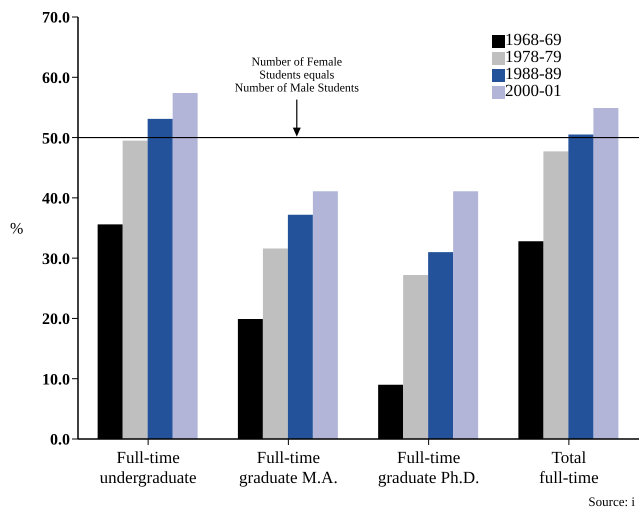 Image resolution: width=639 pixels, height=511 pixels. What do you see at coordinates (569, 467) in the screenshot?
I see `x-tick-label: Total full-time` at bounding box center [569, 467].